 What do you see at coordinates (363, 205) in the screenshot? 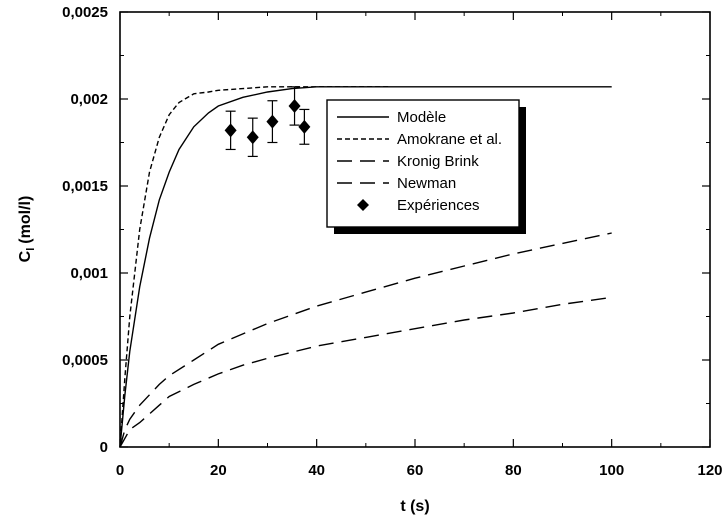
I see `legend-marker` at bounding box center [363, 205].